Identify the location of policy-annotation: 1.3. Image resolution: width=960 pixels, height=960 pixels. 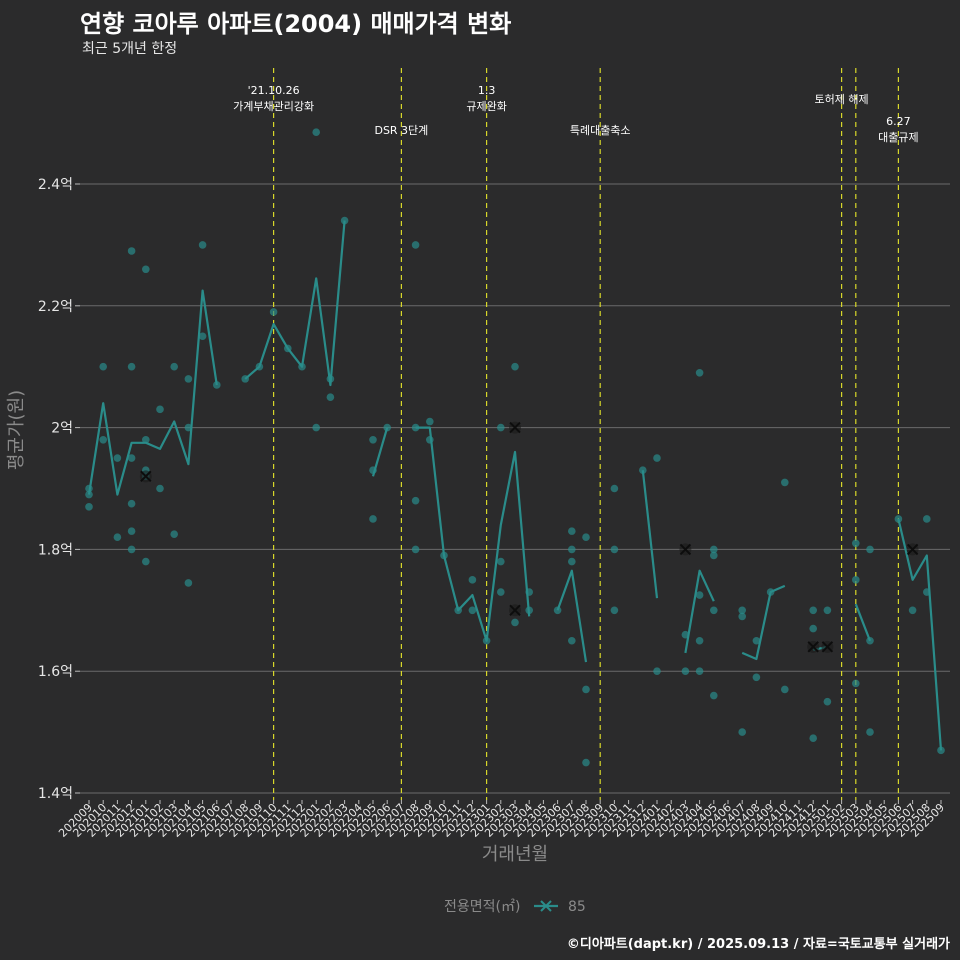
(487, 90).